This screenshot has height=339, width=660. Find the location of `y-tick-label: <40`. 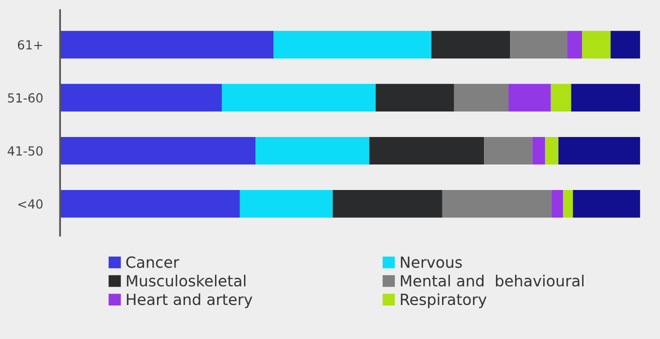

y-tick-label: <40 is located at coordinates (30, 204).